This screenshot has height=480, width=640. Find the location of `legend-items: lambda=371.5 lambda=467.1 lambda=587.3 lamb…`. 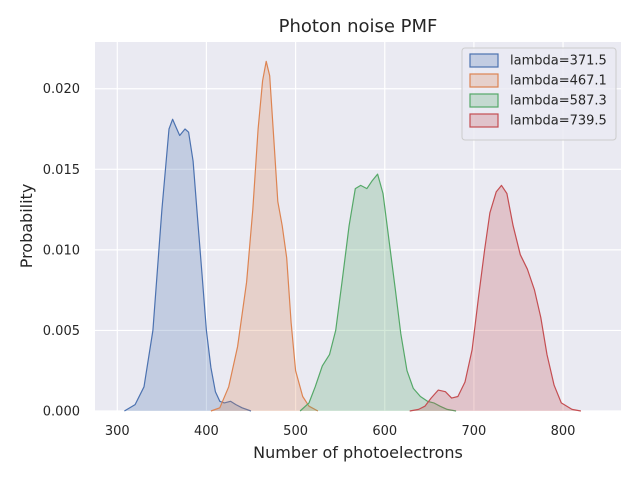

legend-items: lambda=371.5 lambda=467.1 lambda=587.3 lamb… is located at coordinates (538, 91).